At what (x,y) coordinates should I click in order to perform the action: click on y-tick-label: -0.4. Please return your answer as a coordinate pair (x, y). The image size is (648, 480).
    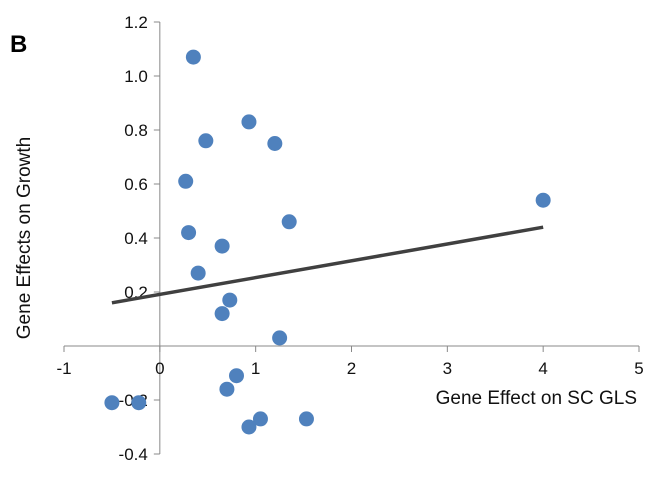
    Looking at the image, I should click on (133, 454).